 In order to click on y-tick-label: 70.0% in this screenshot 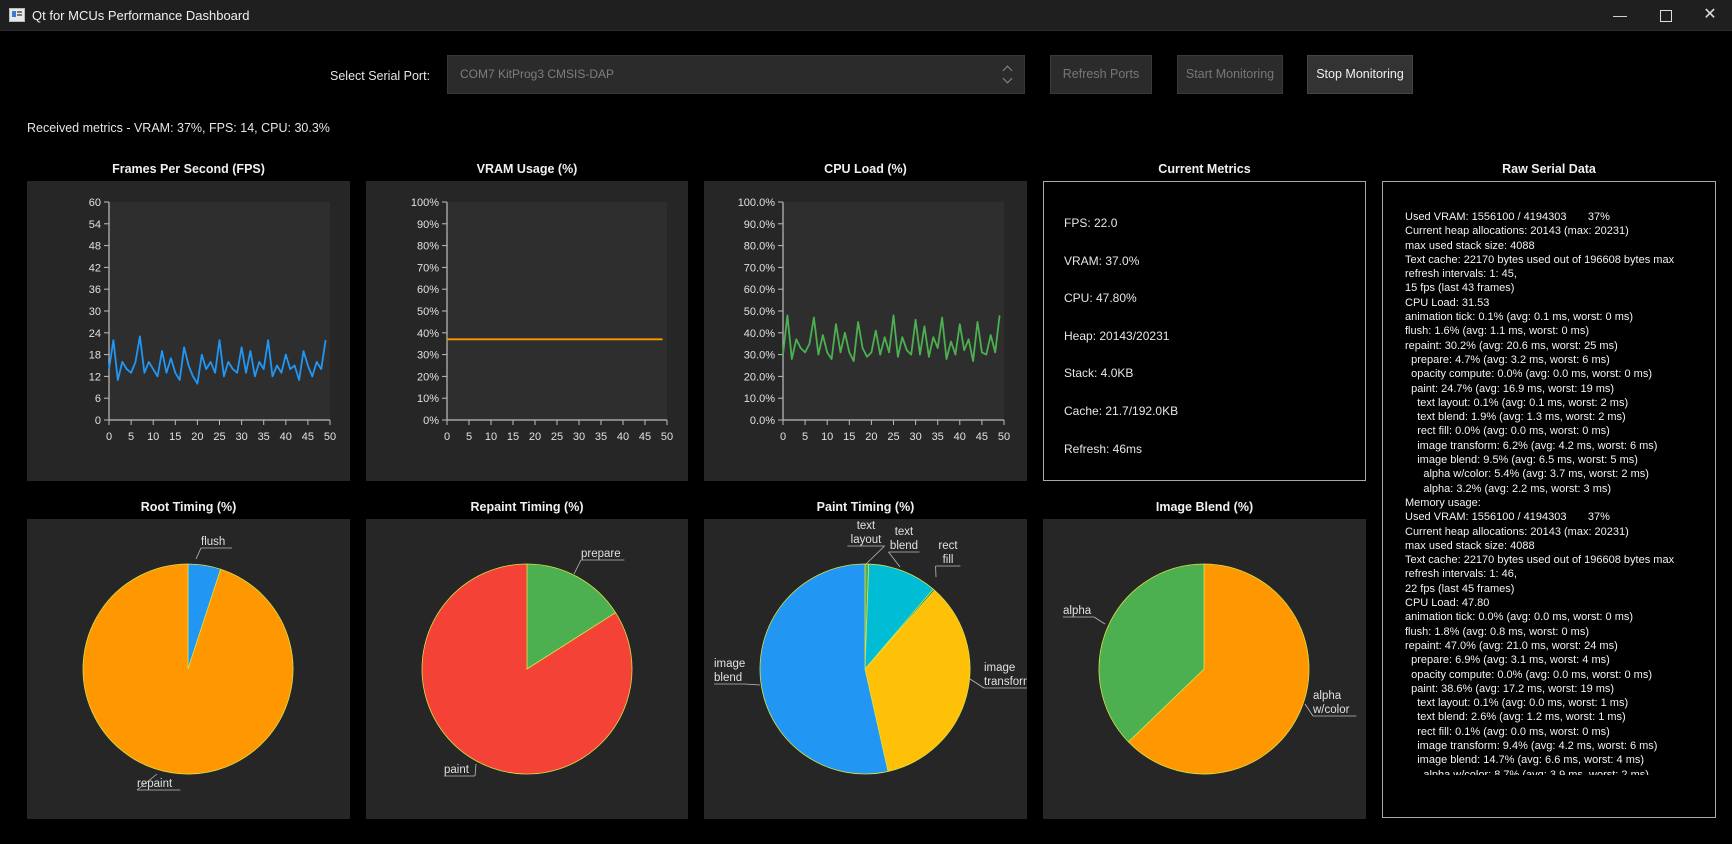, I will do `click(759, 268)`.